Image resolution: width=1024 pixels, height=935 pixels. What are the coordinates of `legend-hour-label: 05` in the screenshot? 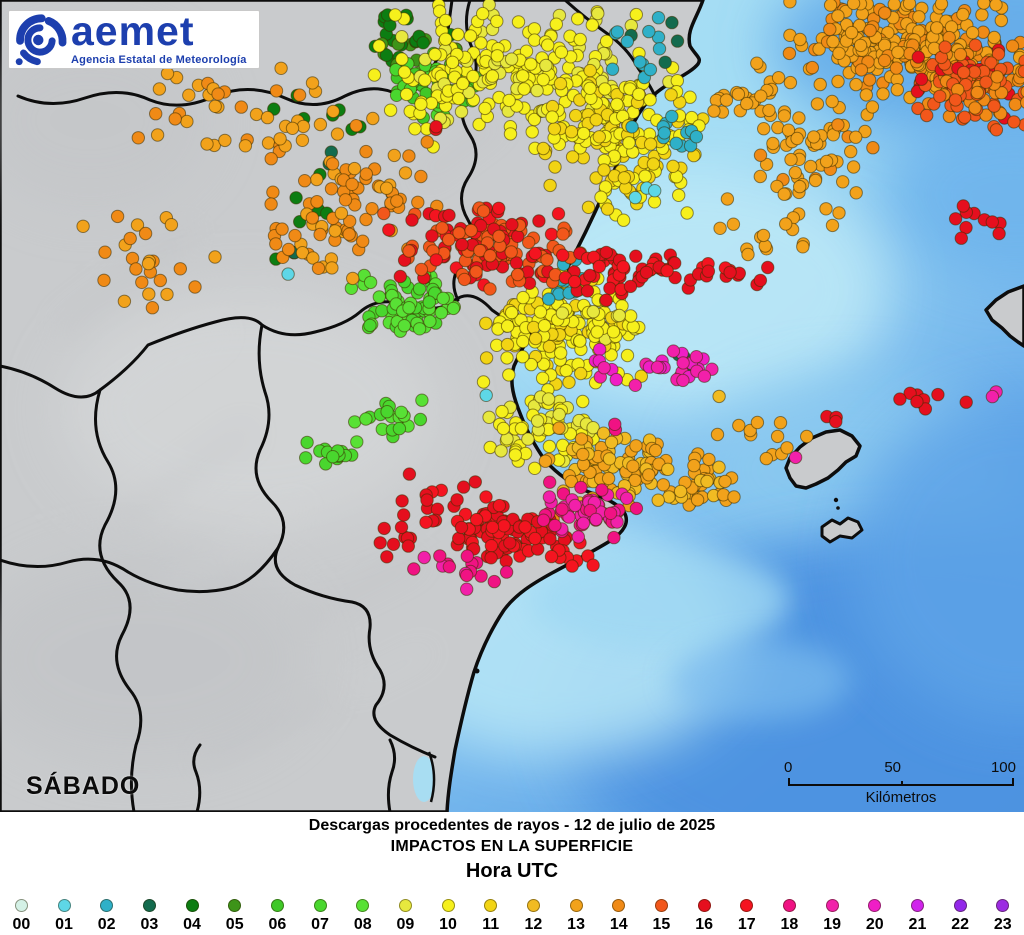 It's located at (234, 924).